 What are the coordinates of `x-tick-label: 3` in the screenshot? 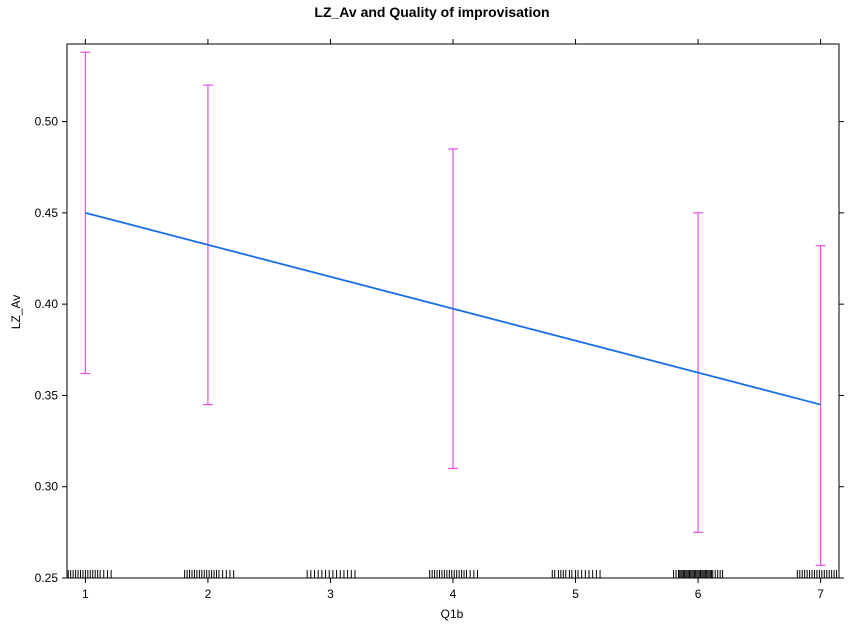 It's located at (330, 594).